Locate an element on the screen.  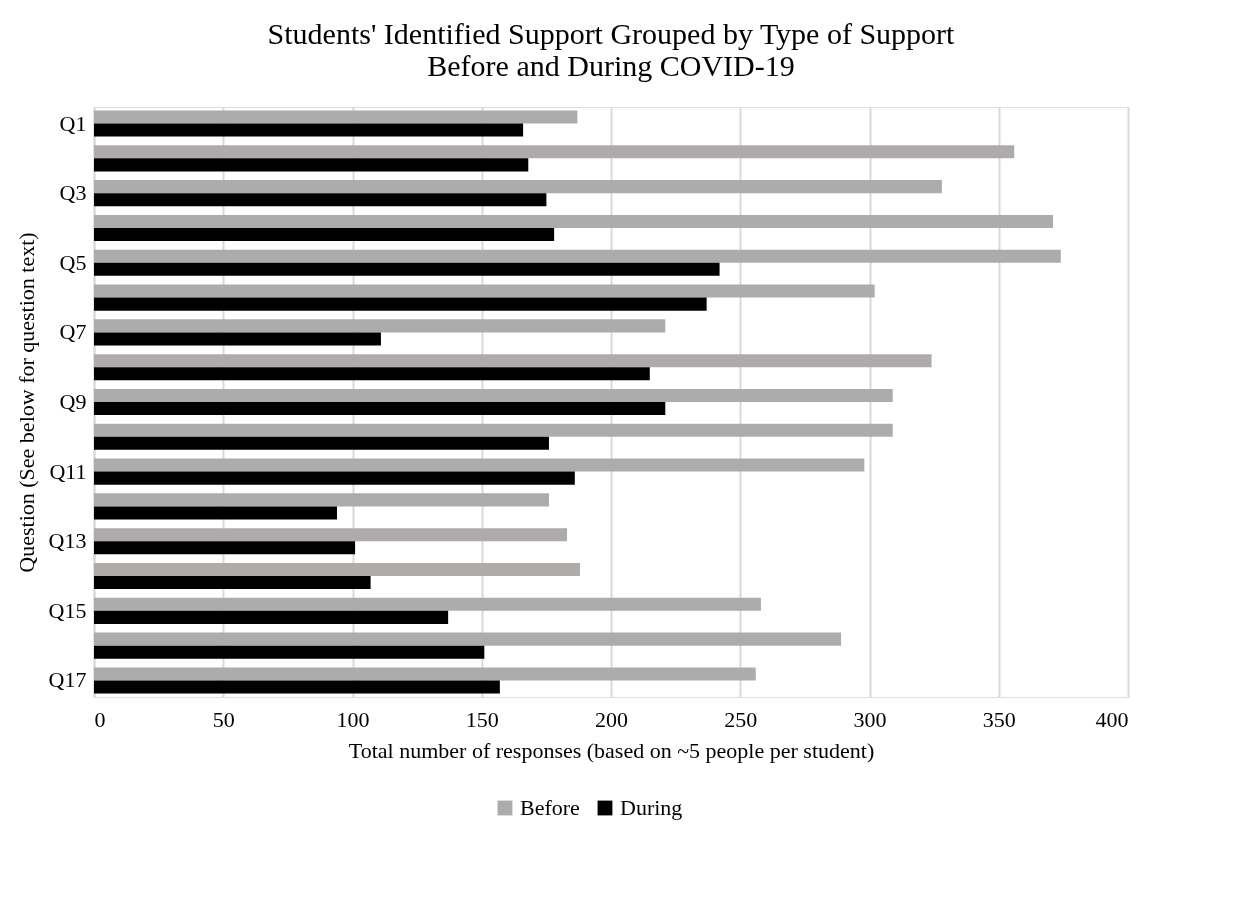
y-tick-label: Q17 is located at coordinates (67, 680).